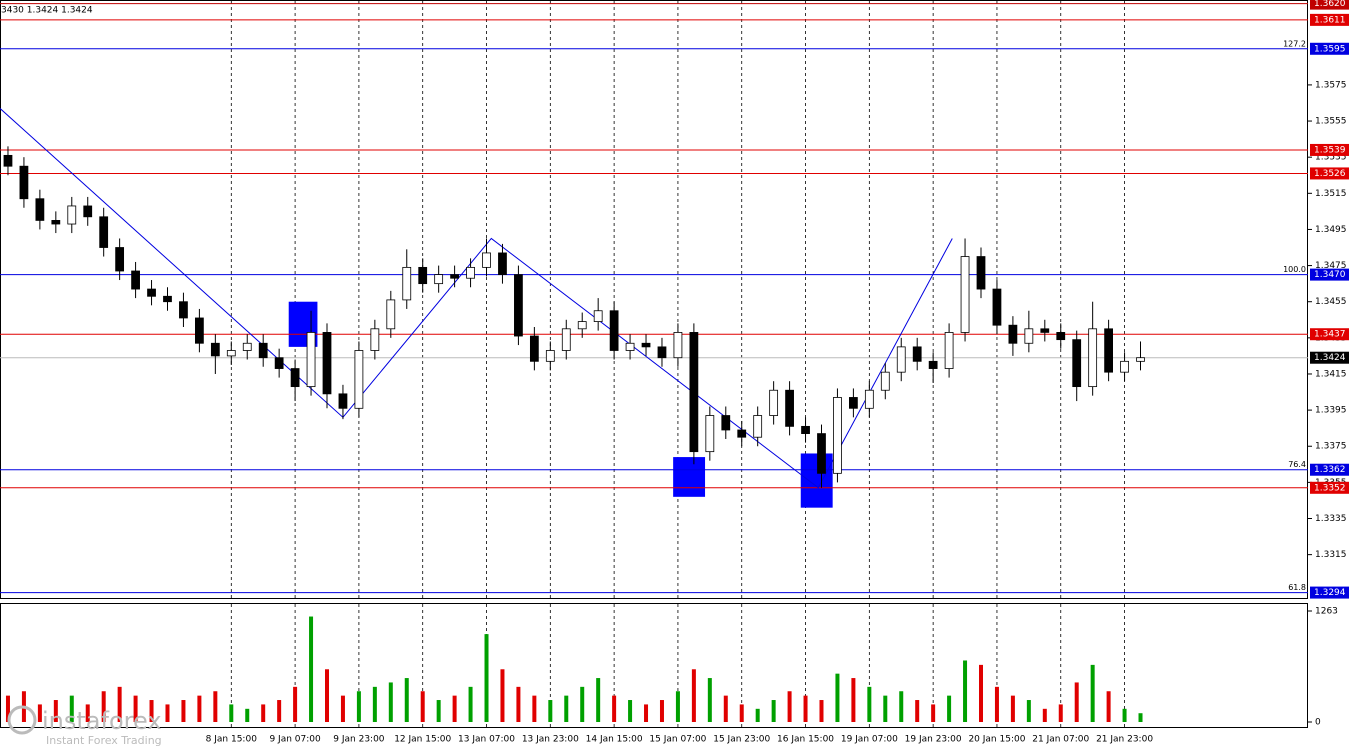  Describe the element at coordinates (1331, 447) in the screenshot. I see `y-tick-label: 1.3375` at that location.